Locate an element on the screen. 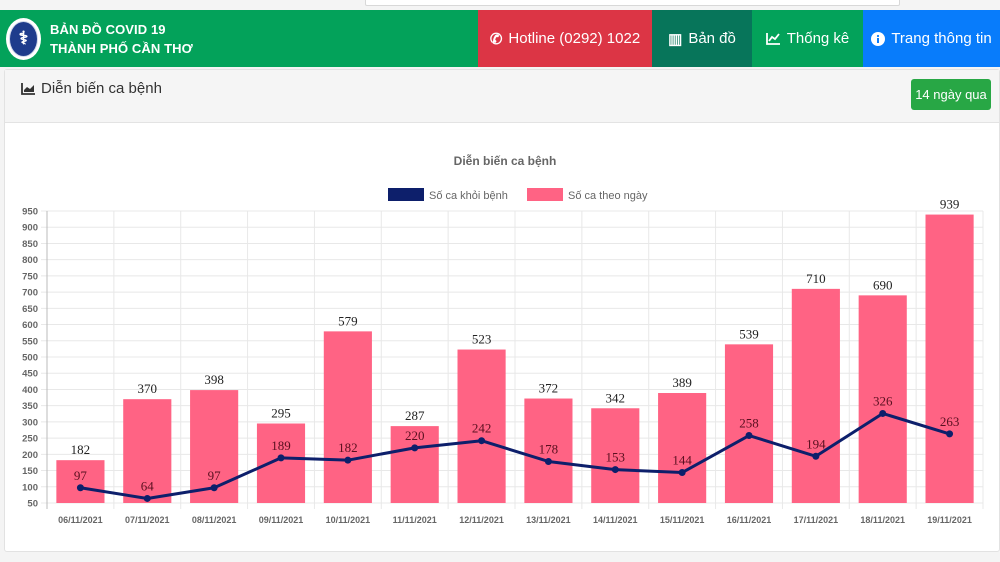  page-bottom is located at coordinates (500, 557).